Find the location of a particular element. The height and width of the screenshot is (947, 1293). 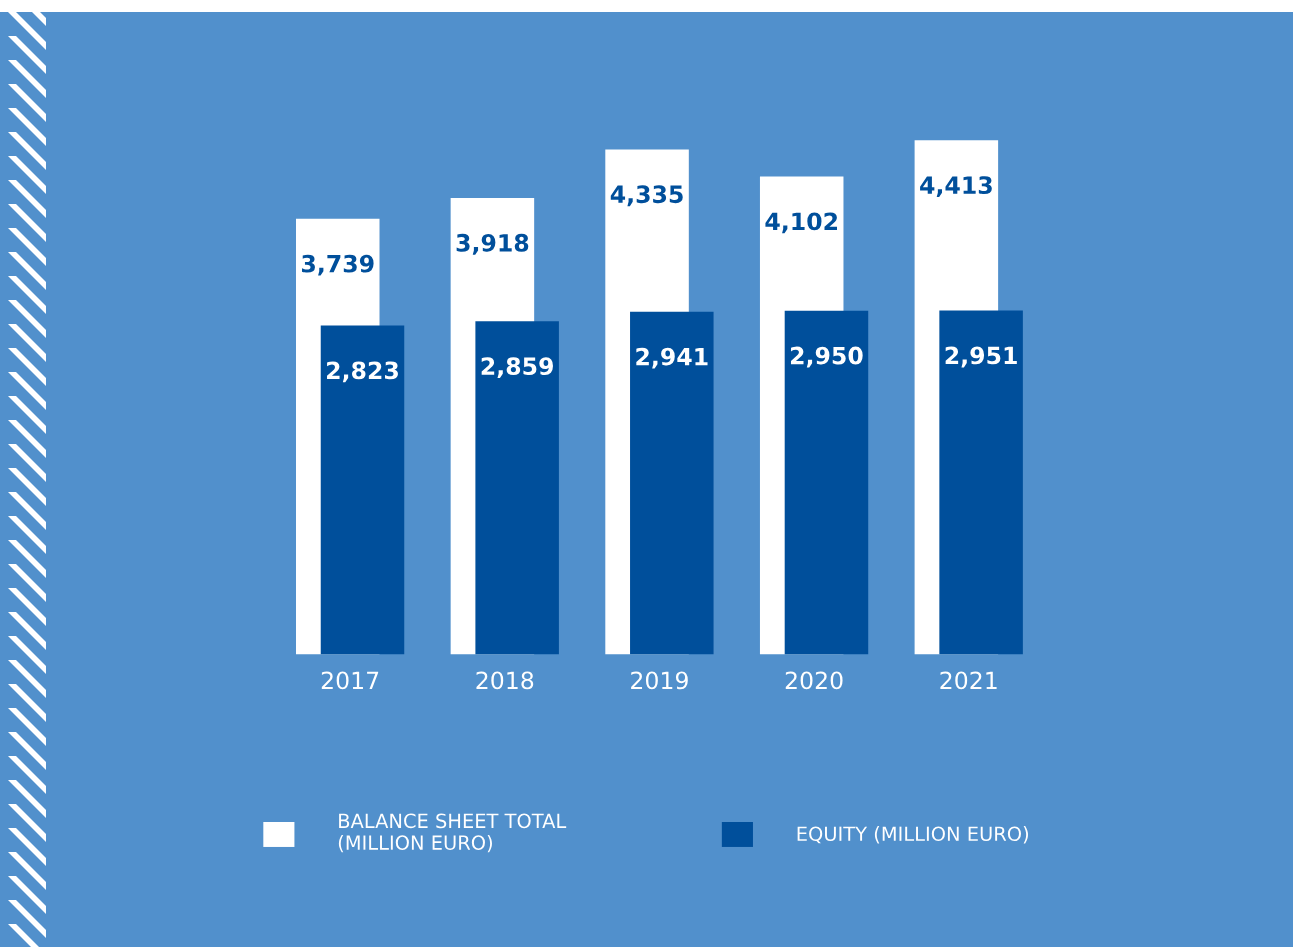

data-label: 3,739 is located at coordinates (337, 265).